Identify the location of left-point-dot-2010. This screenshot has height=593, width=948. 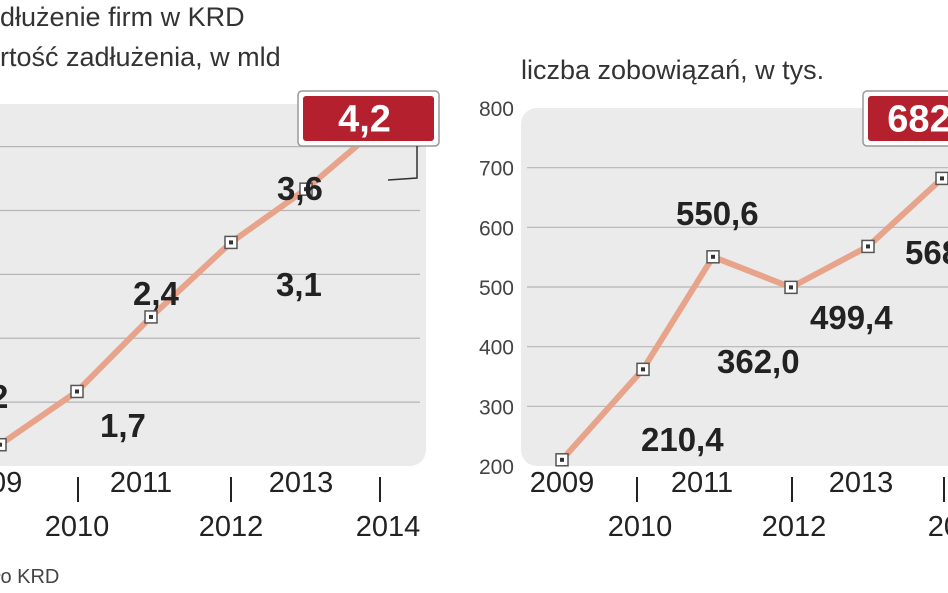
(77, 391).